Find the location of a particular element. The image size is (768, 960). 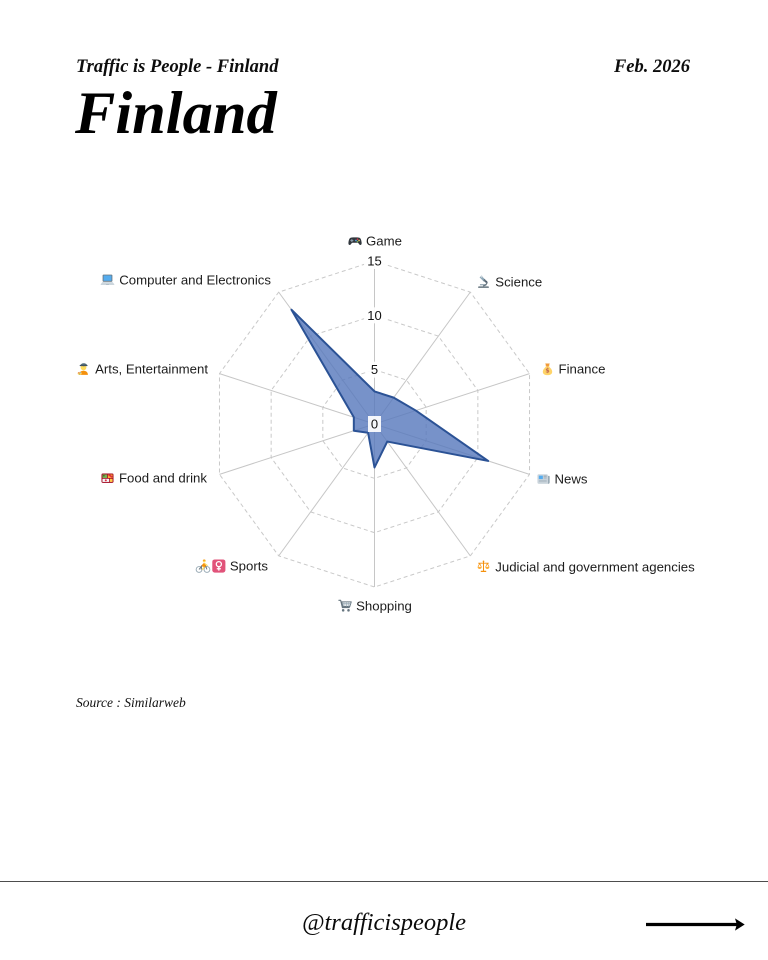

footer-handle: @trafficispeople is located at coordinates (384, 922).